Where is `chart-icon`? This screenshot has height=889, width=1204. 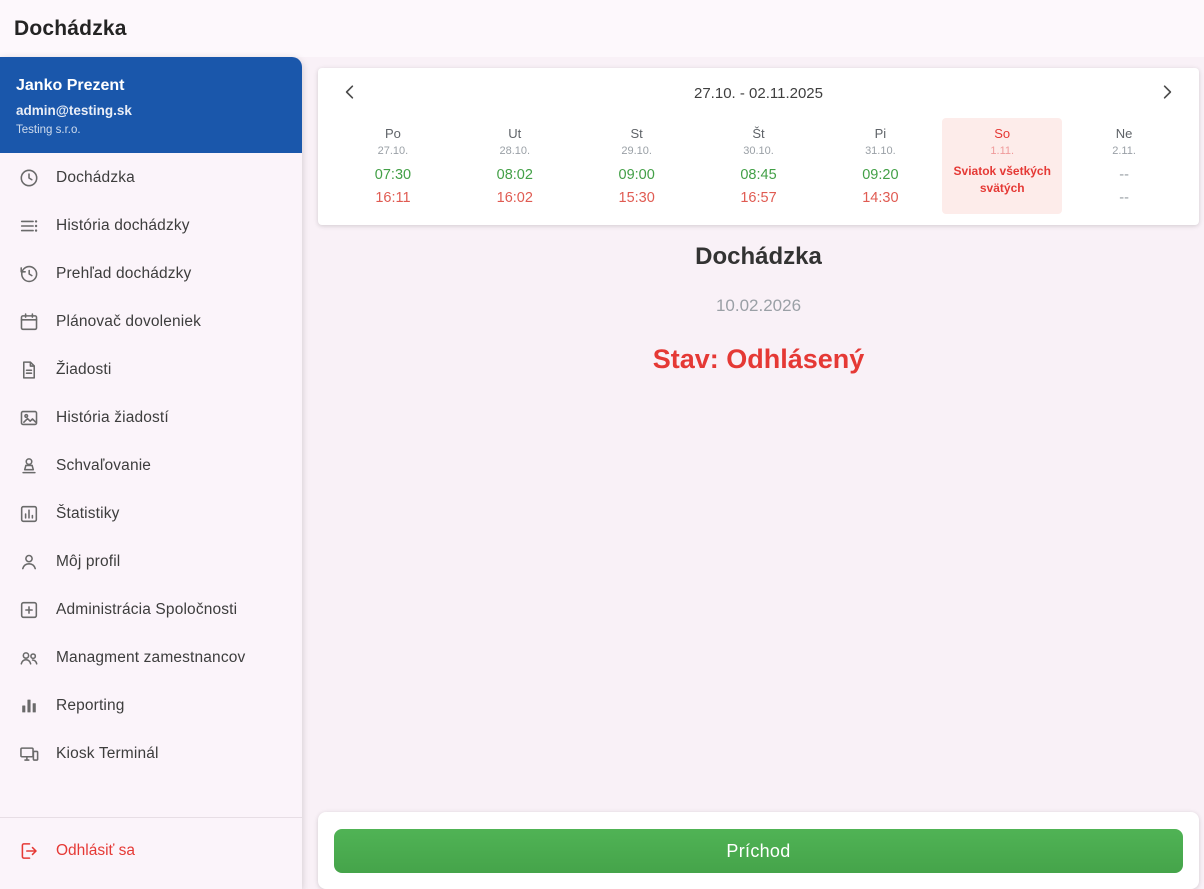
chart-icon is located at coordinates (29, 514).